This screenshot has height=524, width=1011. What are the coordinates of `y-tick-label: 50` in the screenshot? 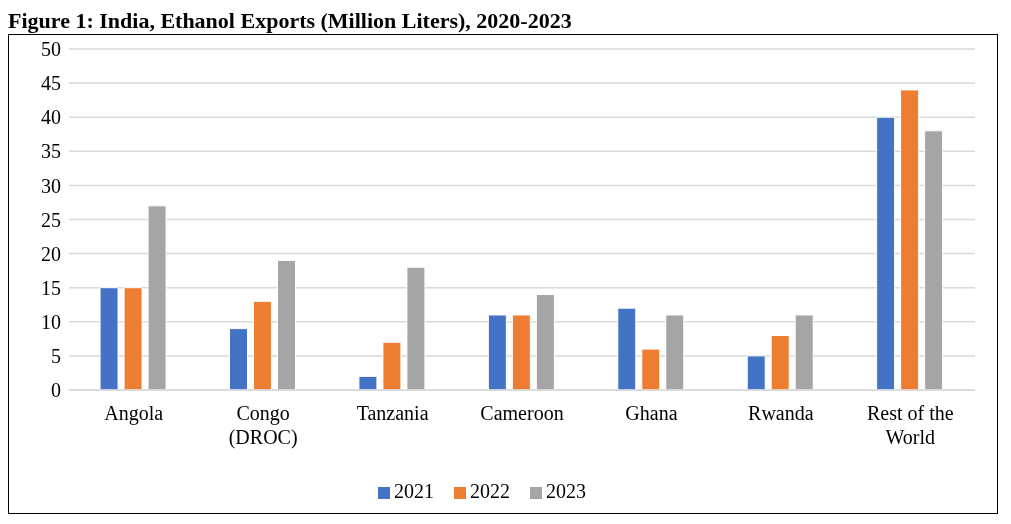 It's located at (51, 49).